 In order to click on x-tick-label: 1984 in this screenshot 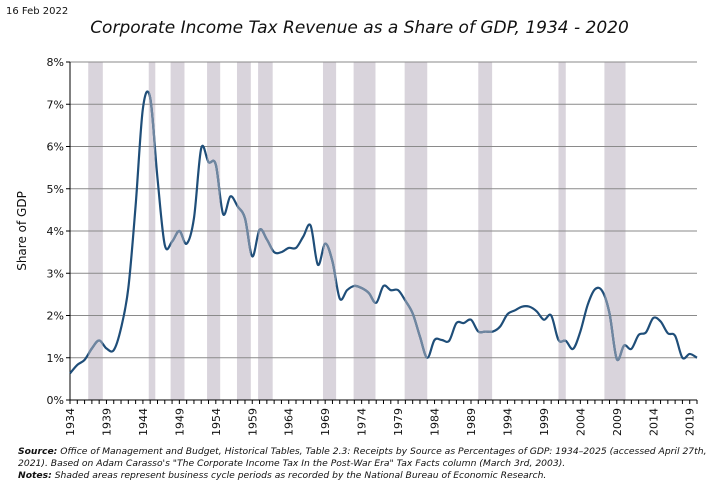, I will do `click(435, 422)`.